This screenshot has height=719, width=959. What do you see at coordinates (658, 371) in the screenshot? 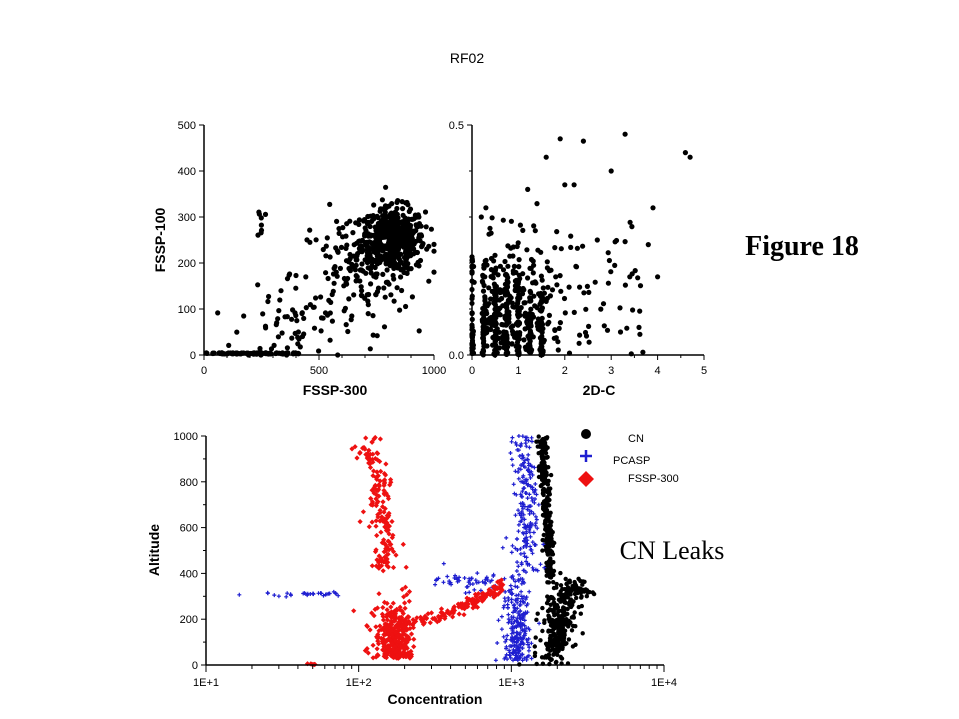
I see `x-tick-label: 4` at bounding box center [658, 371].